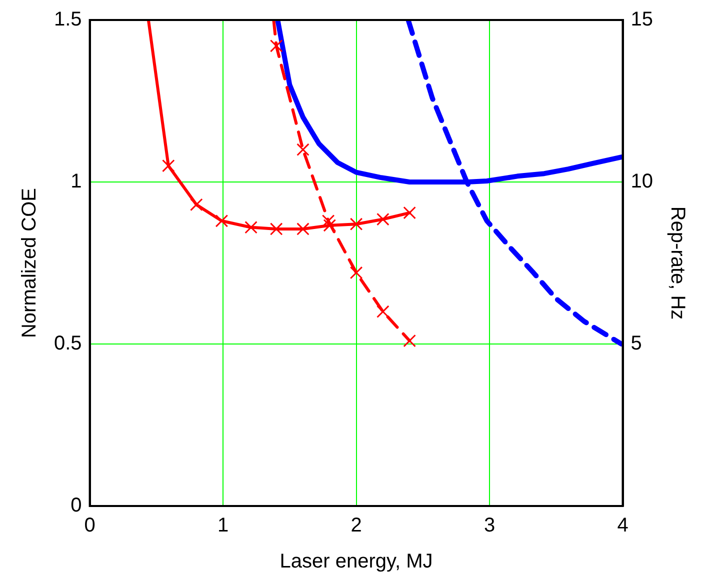  I want to click on x-tick-label: 3, so click(490, 525).